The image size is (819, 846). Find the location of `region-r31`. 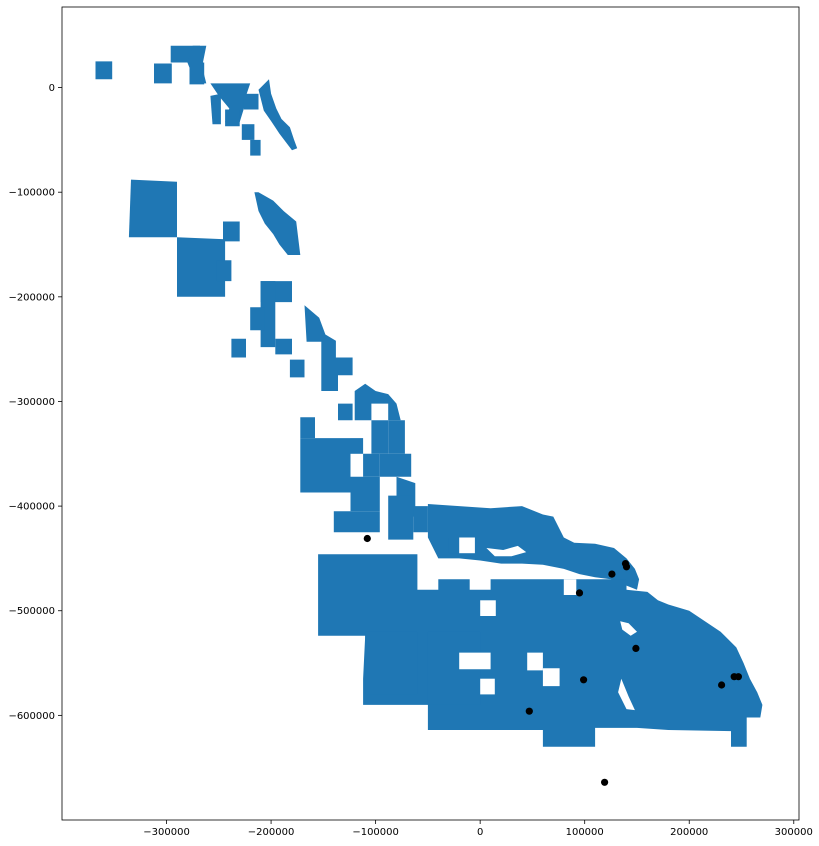

region-r31 is located at coordinates (357, 446).